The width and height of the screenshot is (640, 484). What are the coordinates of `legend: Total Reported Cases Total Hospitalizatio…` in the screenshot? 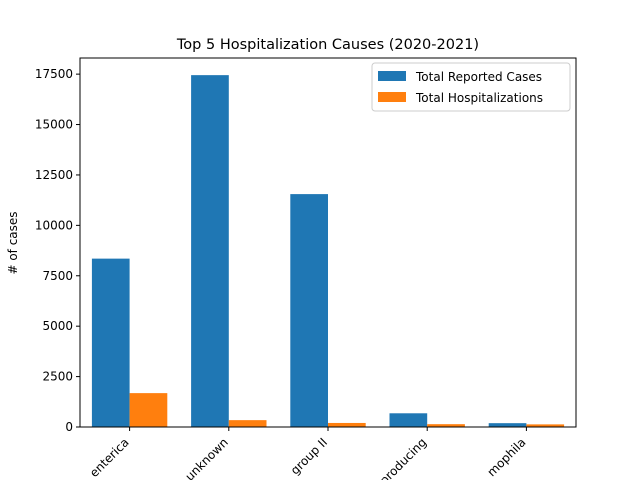 It's located at (471, 87).